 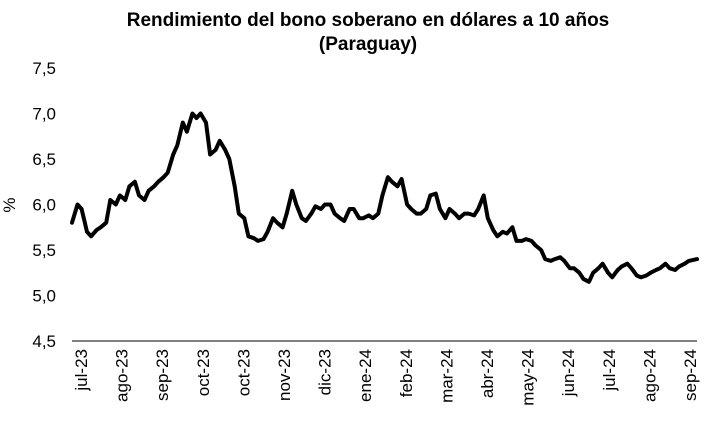 I want to click on x-tick-label: jun-24, so click(x=568, y=373).